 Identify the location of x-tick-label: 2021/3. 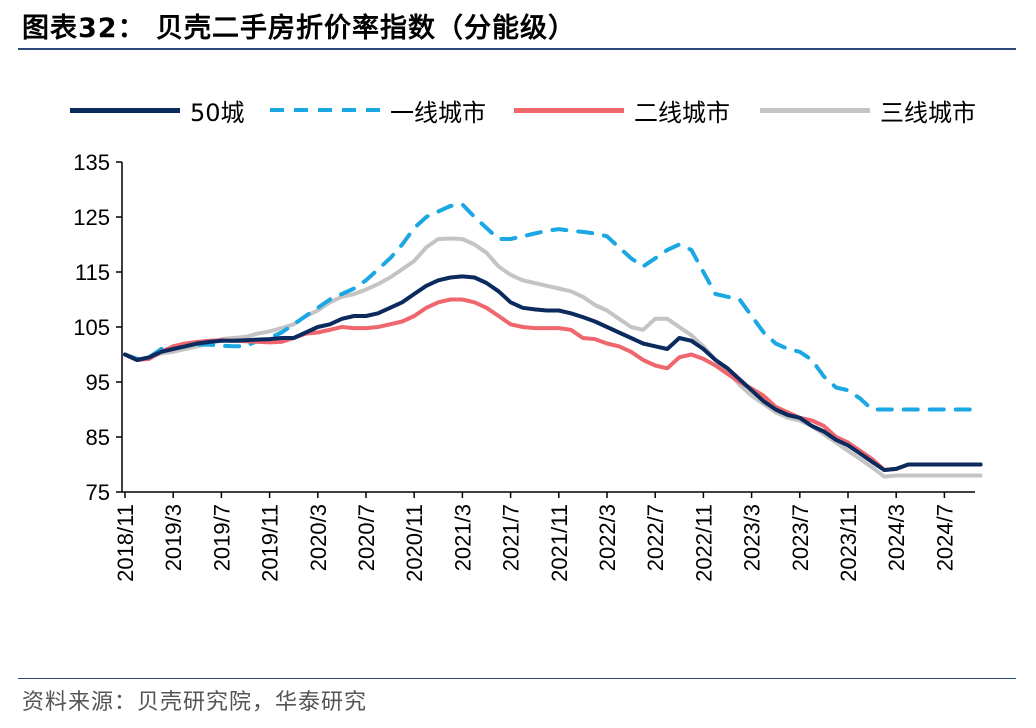
(462, 537).